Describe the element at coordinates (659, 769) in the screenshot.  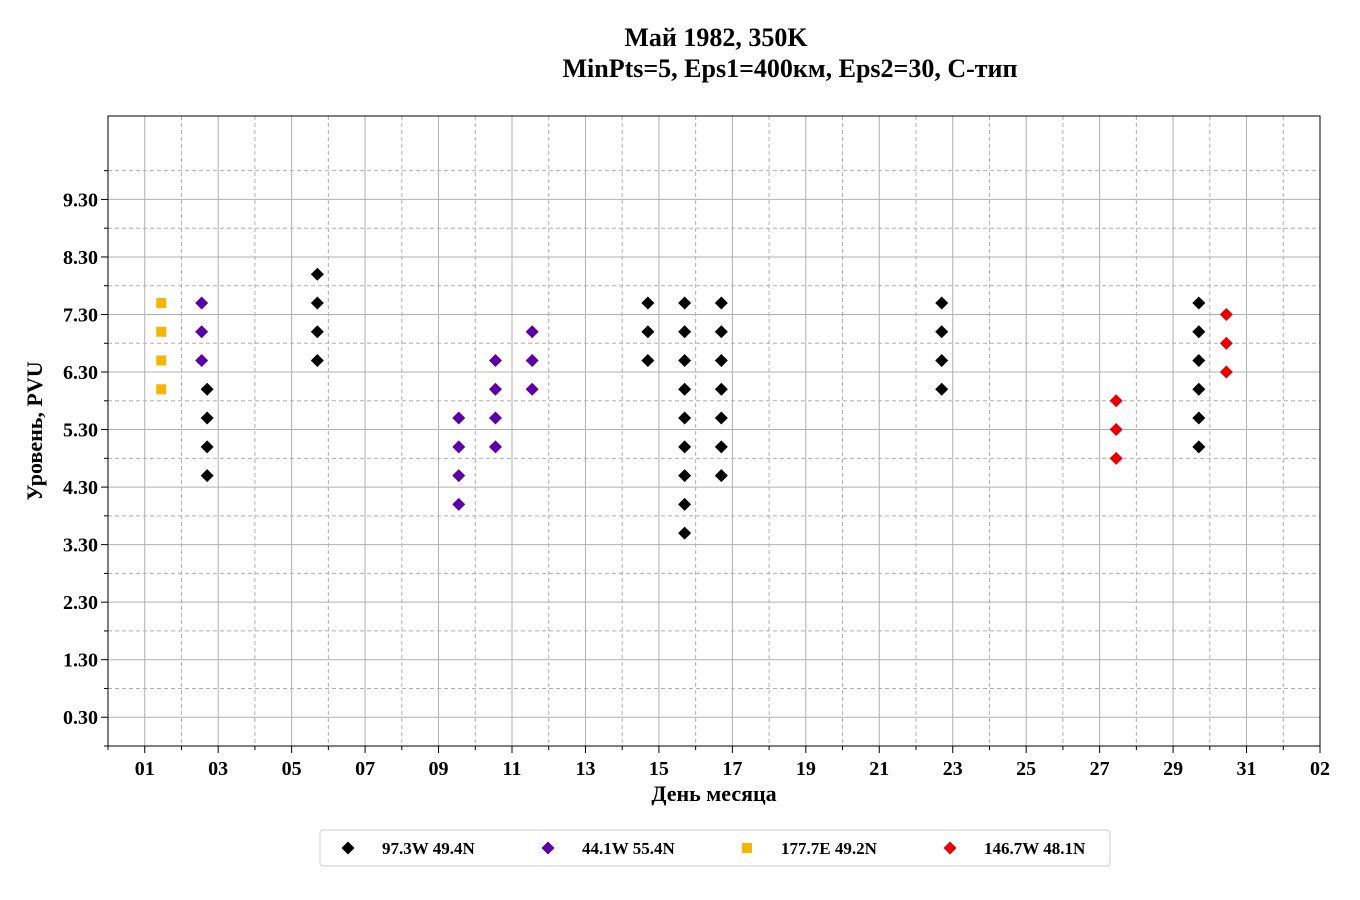
I see `x-tick-label: 15` at that location.